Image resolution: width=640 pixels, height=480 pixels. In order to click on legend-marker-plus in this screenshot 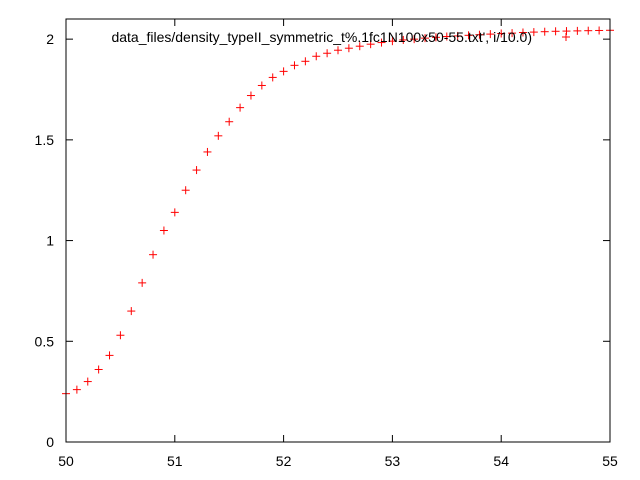, I will do `click(566, 37)`.